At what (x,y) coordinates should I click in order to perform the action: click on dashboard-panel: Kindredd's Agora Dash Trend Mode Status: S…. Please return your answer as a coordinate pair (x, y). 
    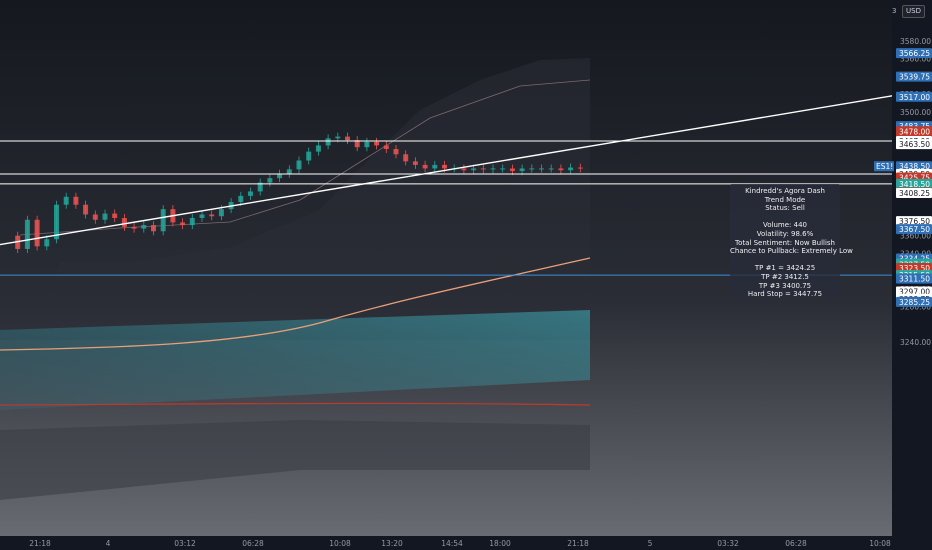
    Looking at the image, I should click on (791, 241).